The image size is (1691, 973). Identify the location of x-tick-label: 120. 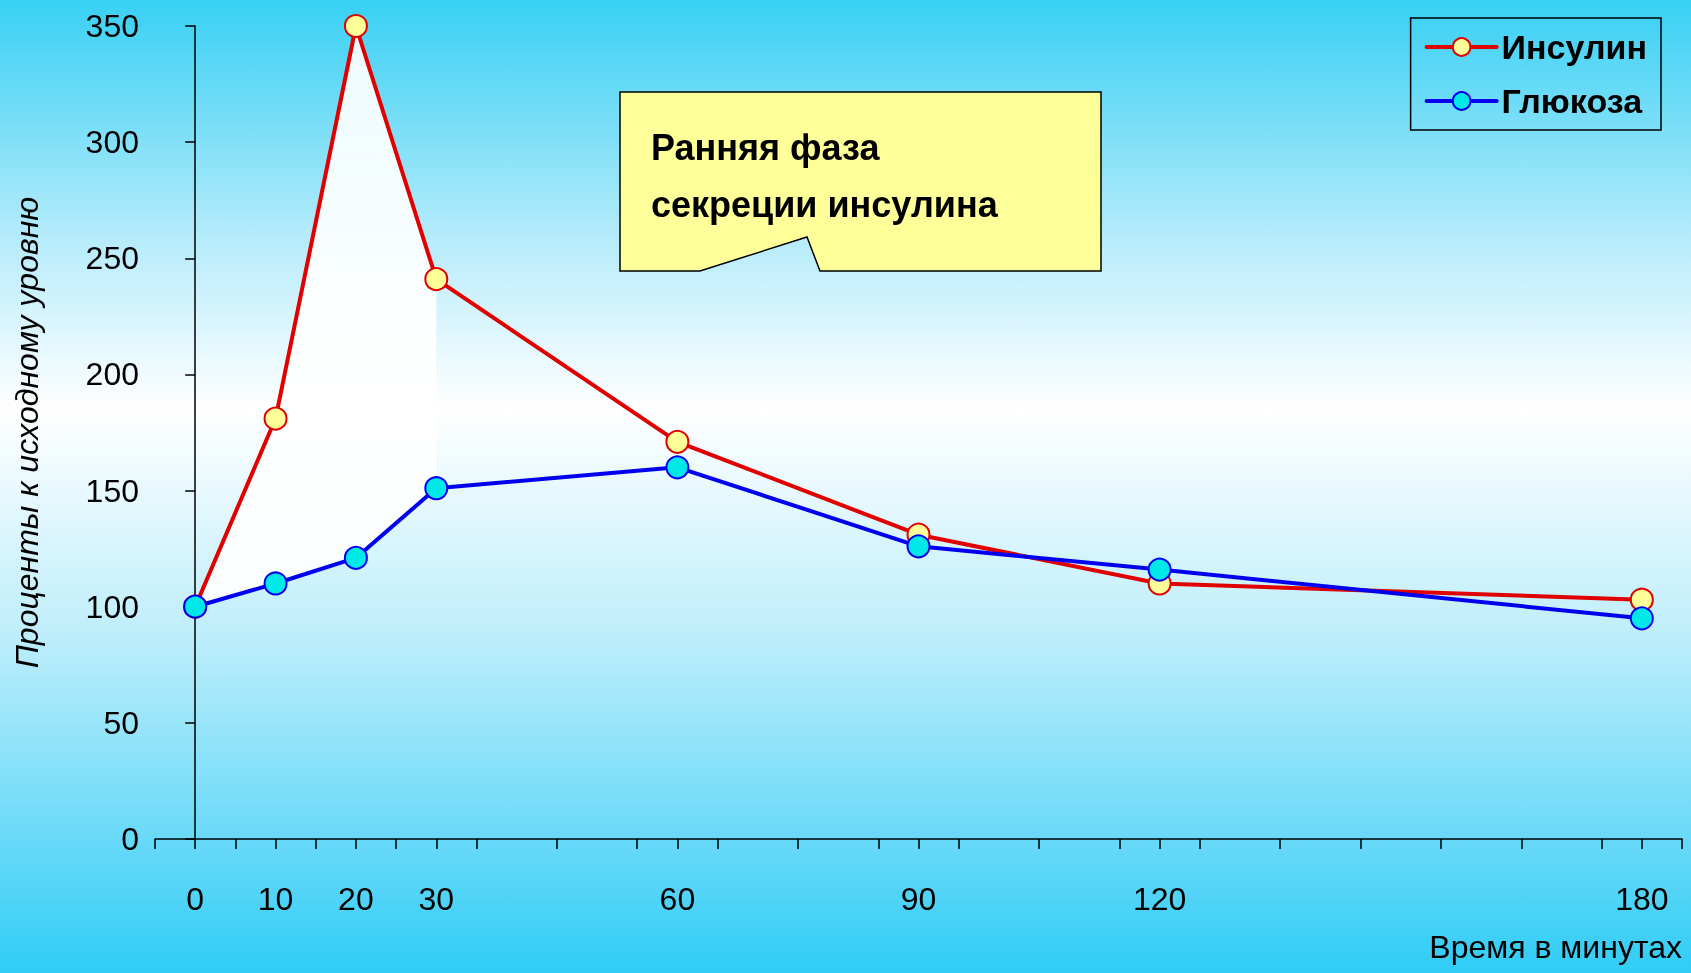
(1159, 899).